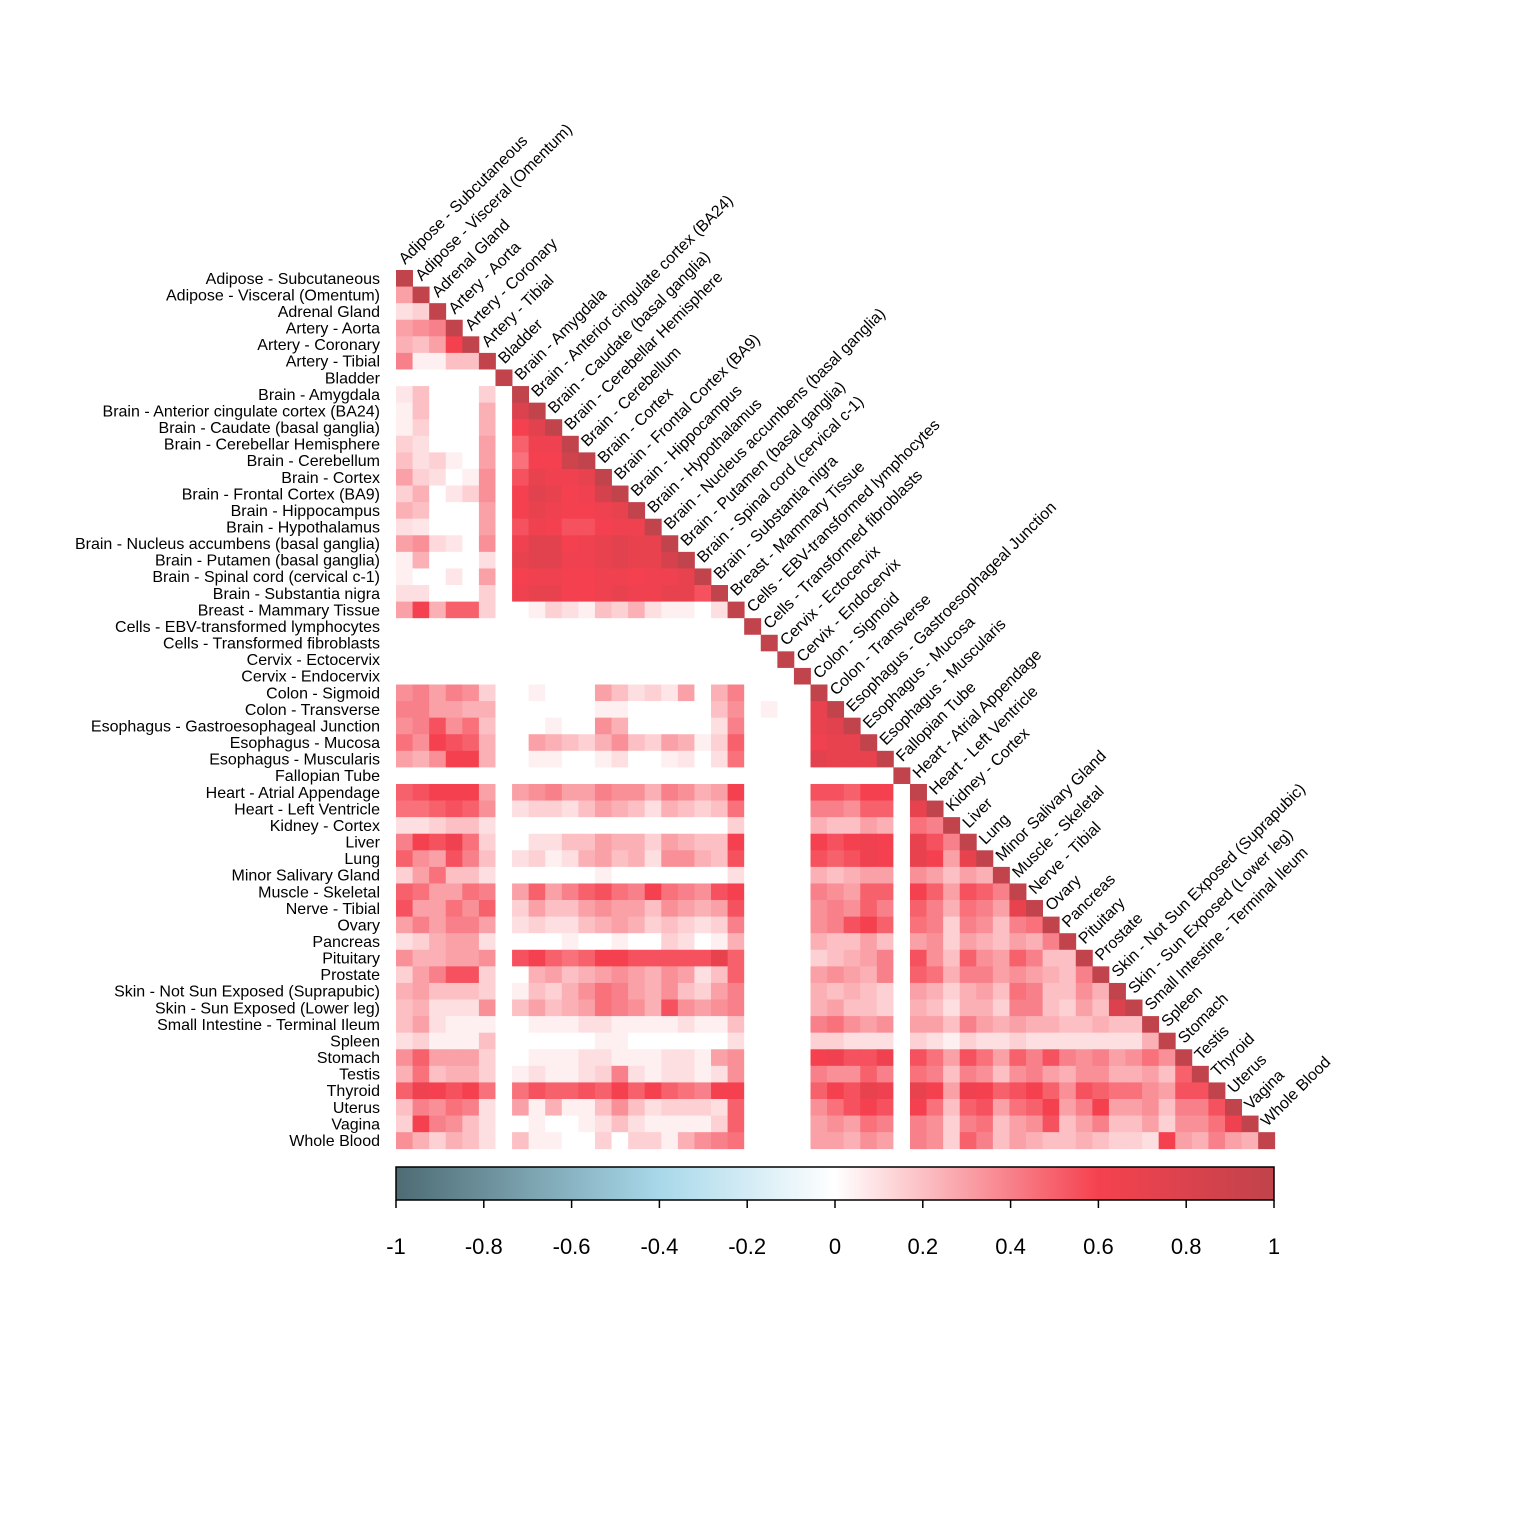 The height and width of the screenshot is (1536, 1536). Describe the element at coordinates (353, 1091) in the screenshot. I see `row-label: Thyroid` at that location.